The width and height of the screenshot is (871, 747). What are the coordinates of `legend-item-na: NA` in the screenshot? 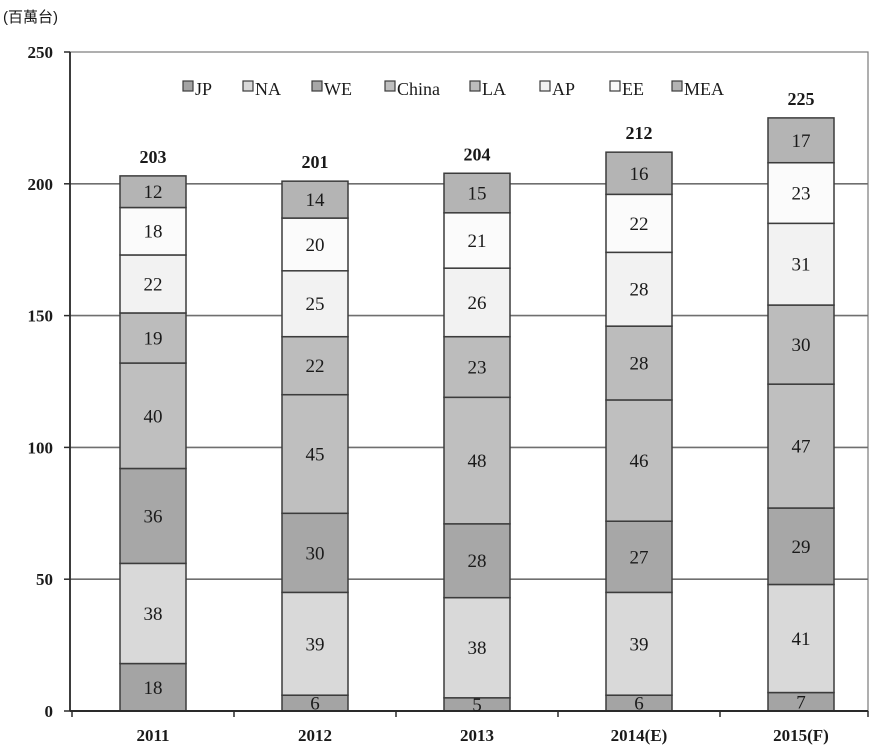 It's located at (261, 89).